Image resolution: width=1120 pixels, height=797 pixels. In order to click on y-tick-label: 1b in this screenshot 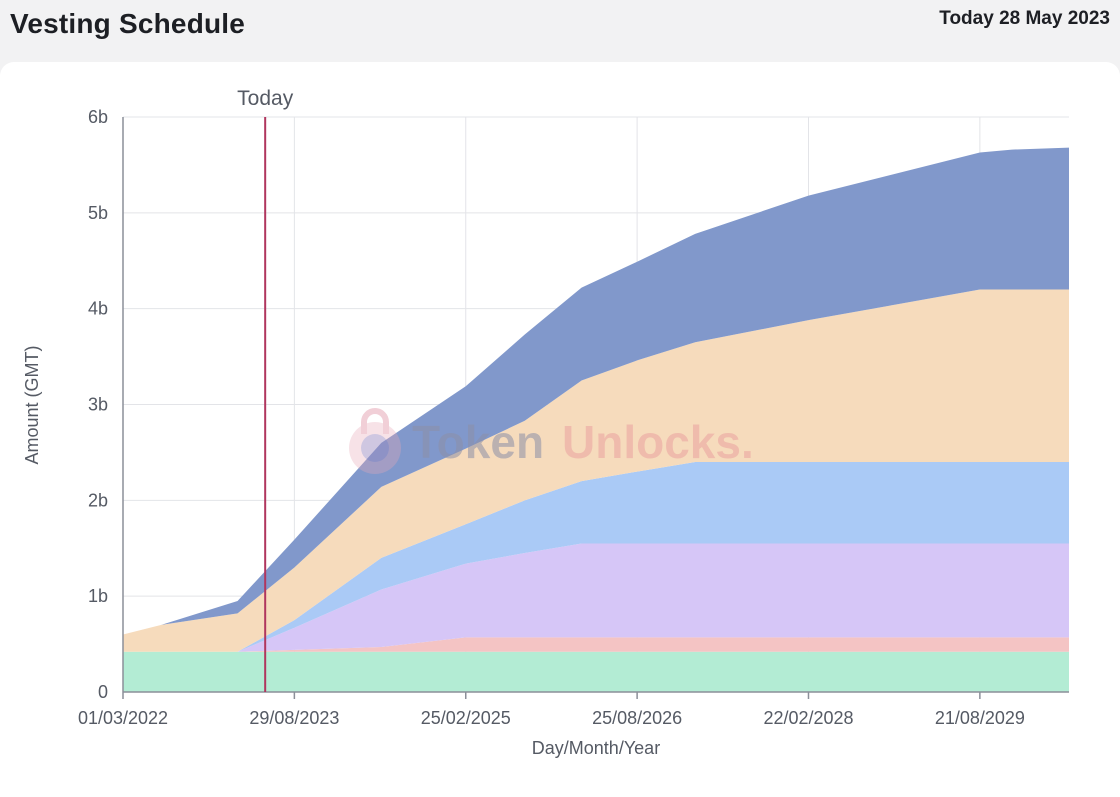, I will do `click(98, 596)`.